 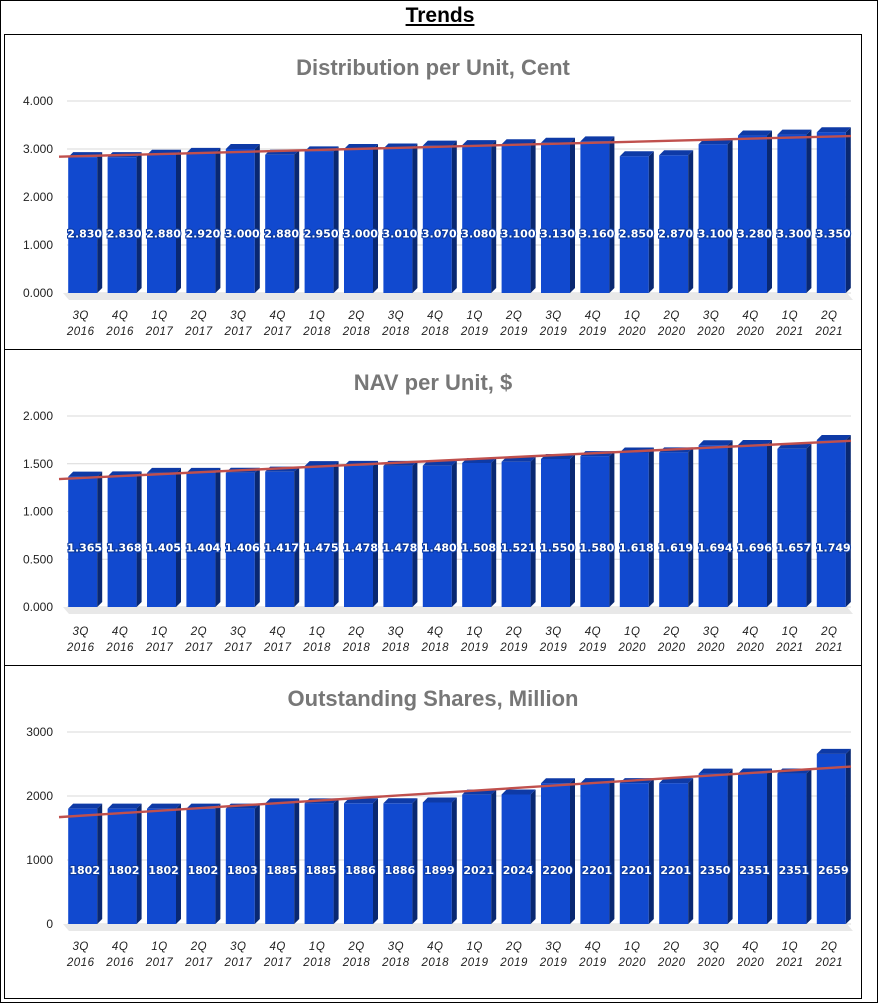 What do you see at coordinates (124, 548) in the screenshot?
I see `data-label: 1.368` at bounding box center [124, 548].